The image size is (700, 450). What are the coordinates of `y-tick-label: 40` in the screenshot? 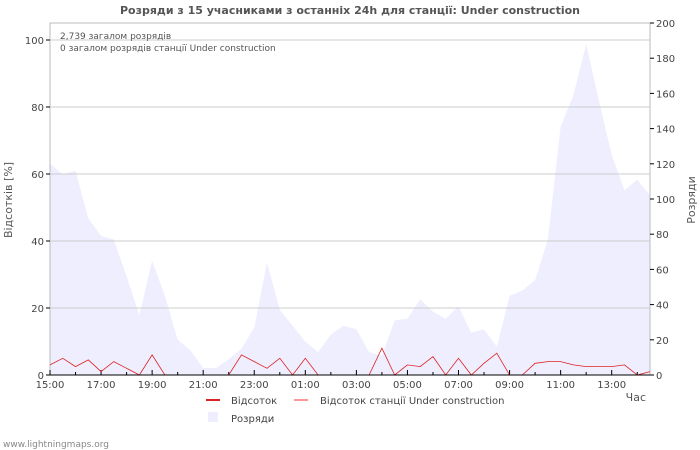 It's located at (37, 242).